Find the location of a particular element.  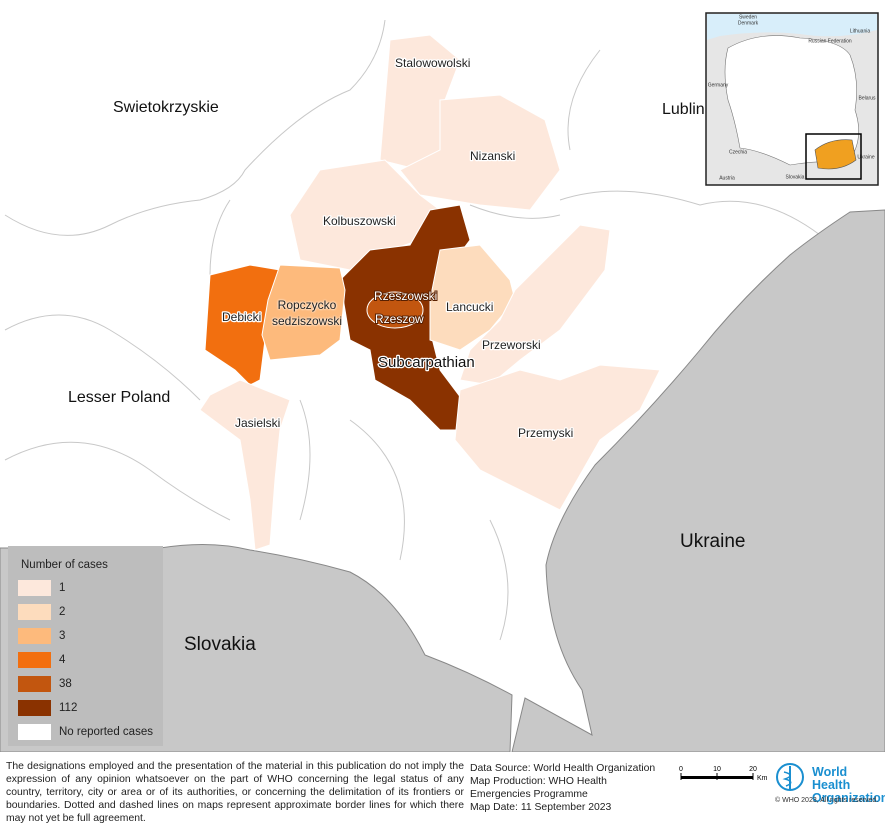

inset-label: Ukraine is located at coordinates (865, 157).